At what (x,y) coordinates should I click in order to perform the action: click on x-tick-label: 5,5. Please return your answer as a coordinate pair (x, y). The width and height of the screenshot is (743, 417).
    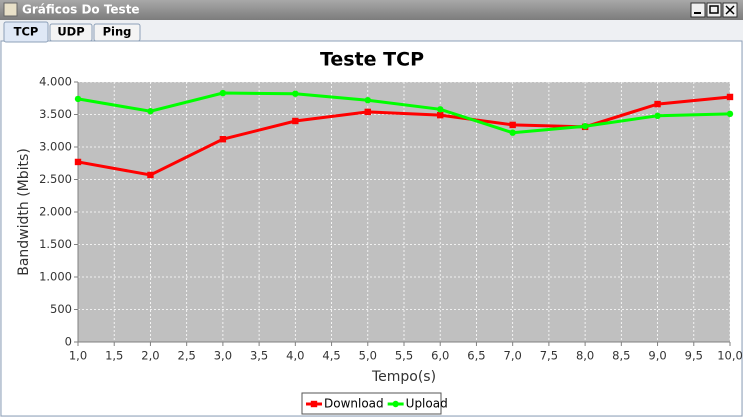
    Looking at the image, I should click on (404, 356).